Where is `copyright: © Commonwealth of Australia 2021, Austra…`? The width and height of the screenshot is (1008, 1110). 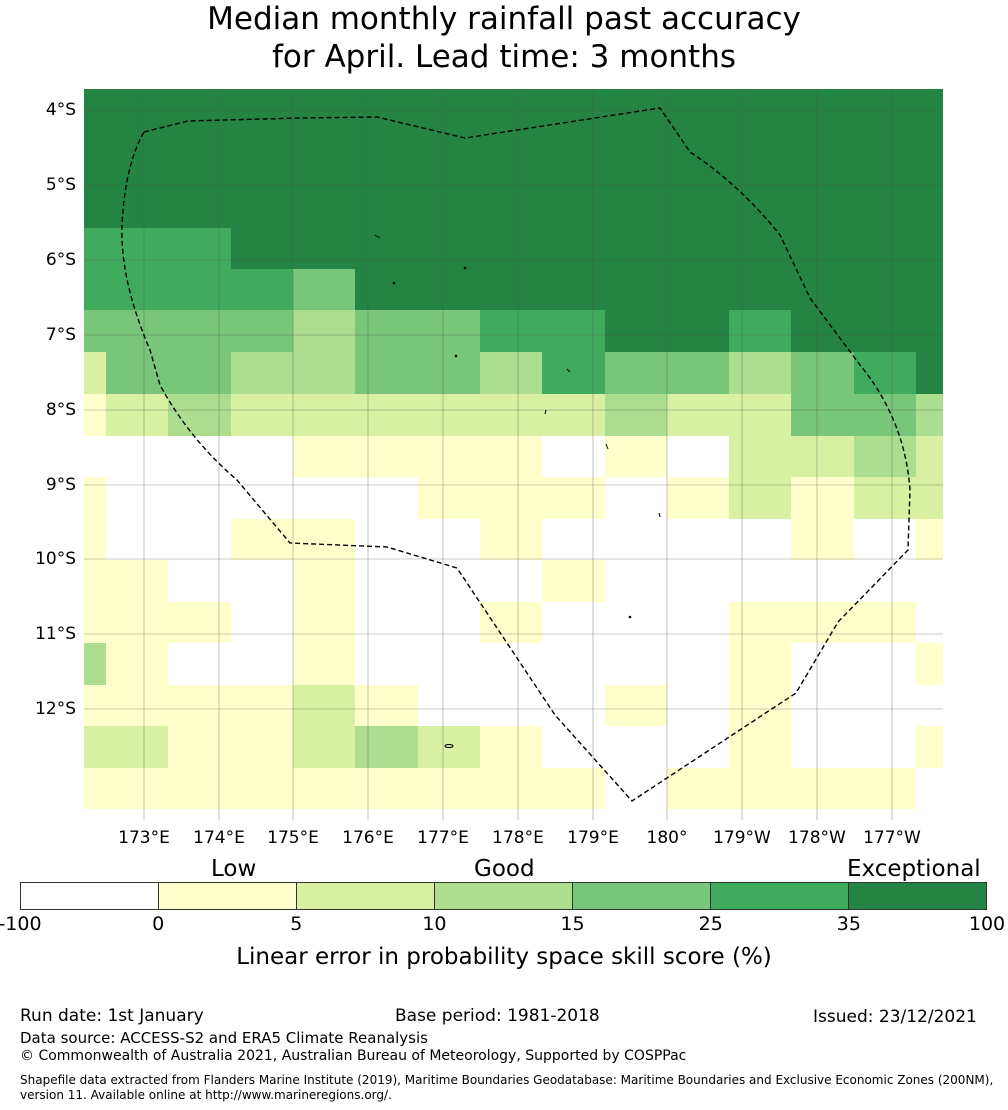
copyright: © Commonwealth of Australia 2021, Austra… is located at coordinates (353, 1056).